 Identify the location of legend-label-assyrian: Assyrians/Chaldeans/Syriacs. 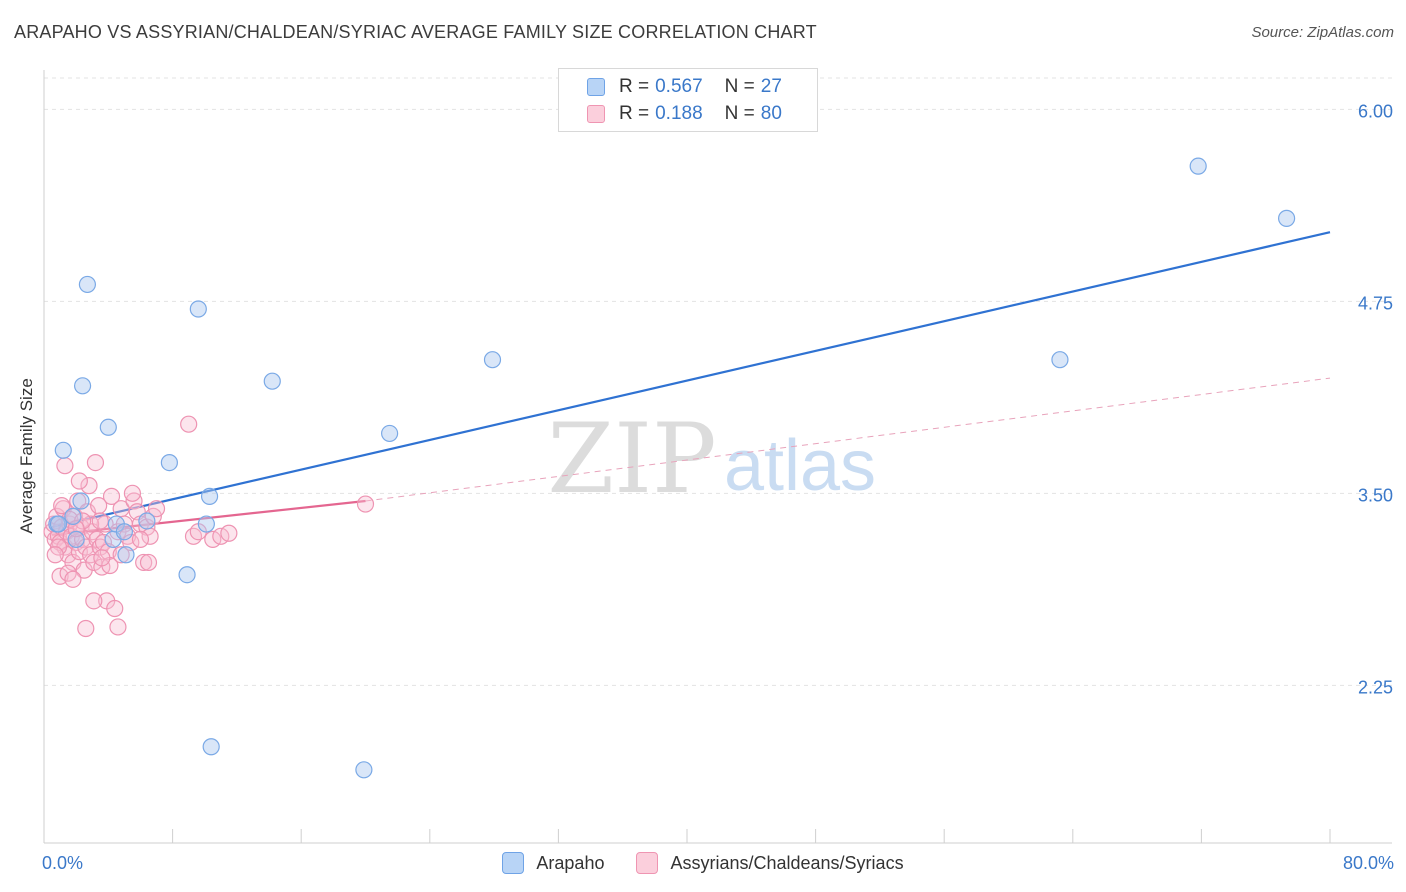
(787, 862).